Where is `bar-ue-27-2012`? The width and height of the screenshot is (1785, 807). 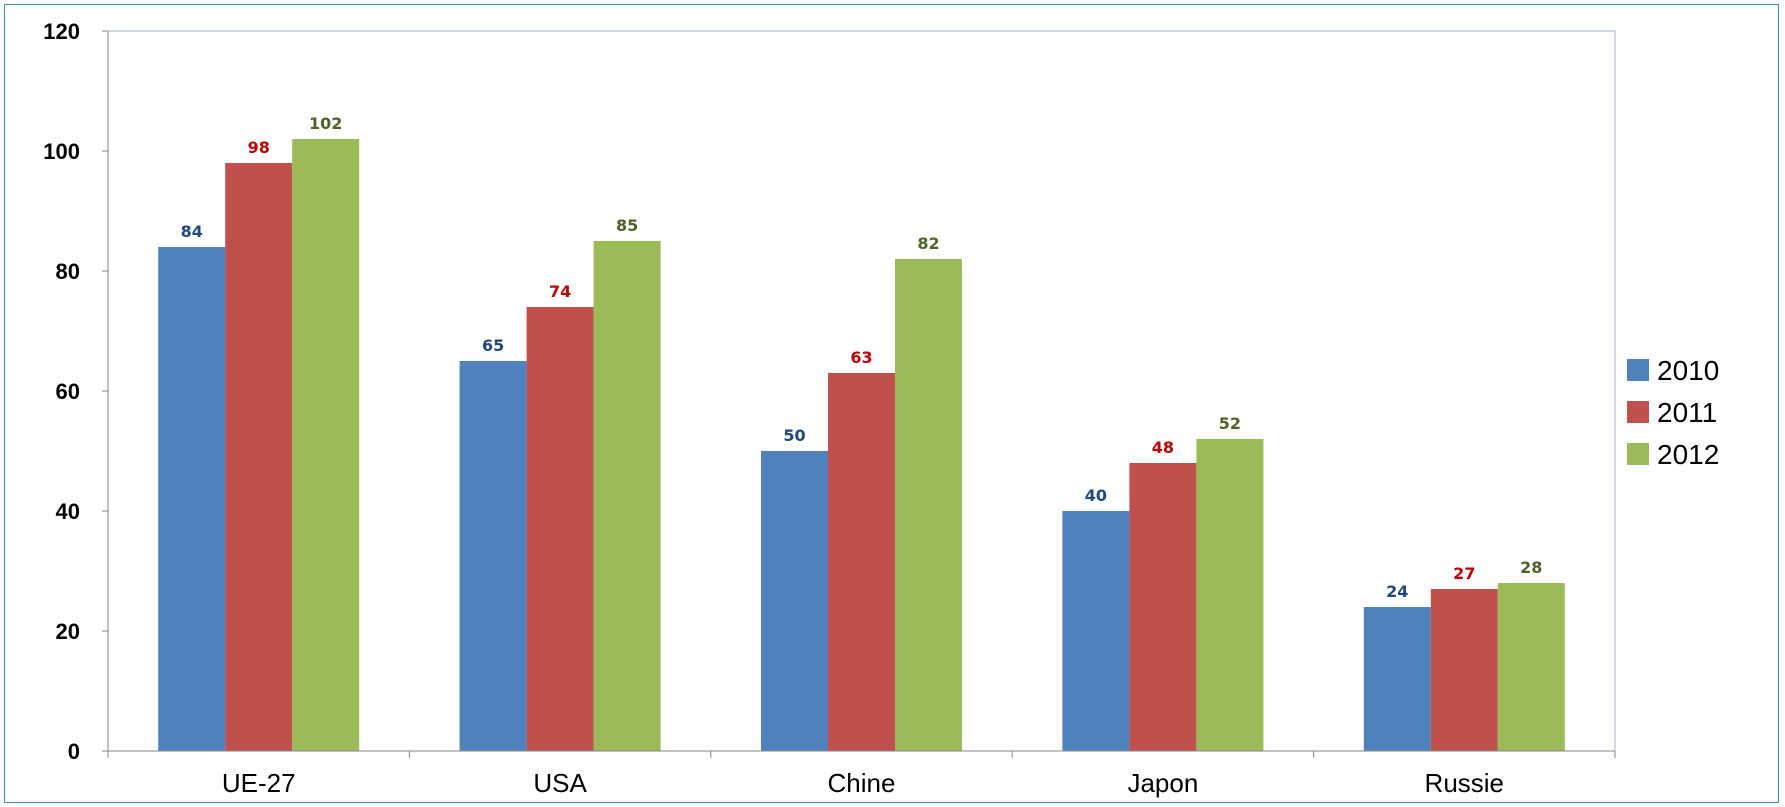
bar-ue-27-2012 is located at coordinates (326, 445).